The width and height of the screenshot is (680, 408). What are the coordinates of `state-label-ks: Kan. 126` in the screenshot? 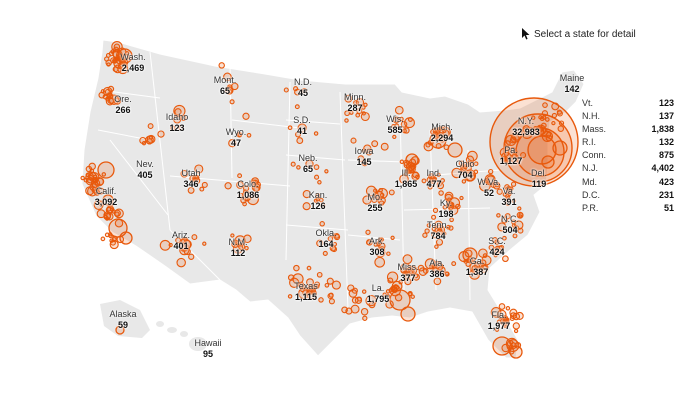 It's located at (318, 201).